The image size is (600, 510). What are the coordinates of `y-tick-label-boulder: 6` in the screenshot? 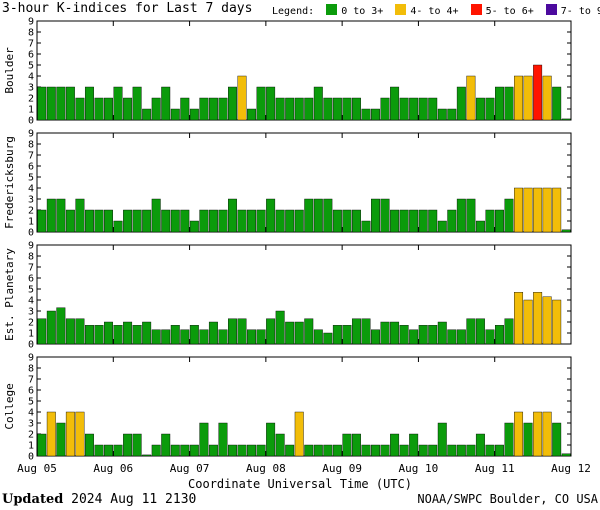 It's located at (31, 55).